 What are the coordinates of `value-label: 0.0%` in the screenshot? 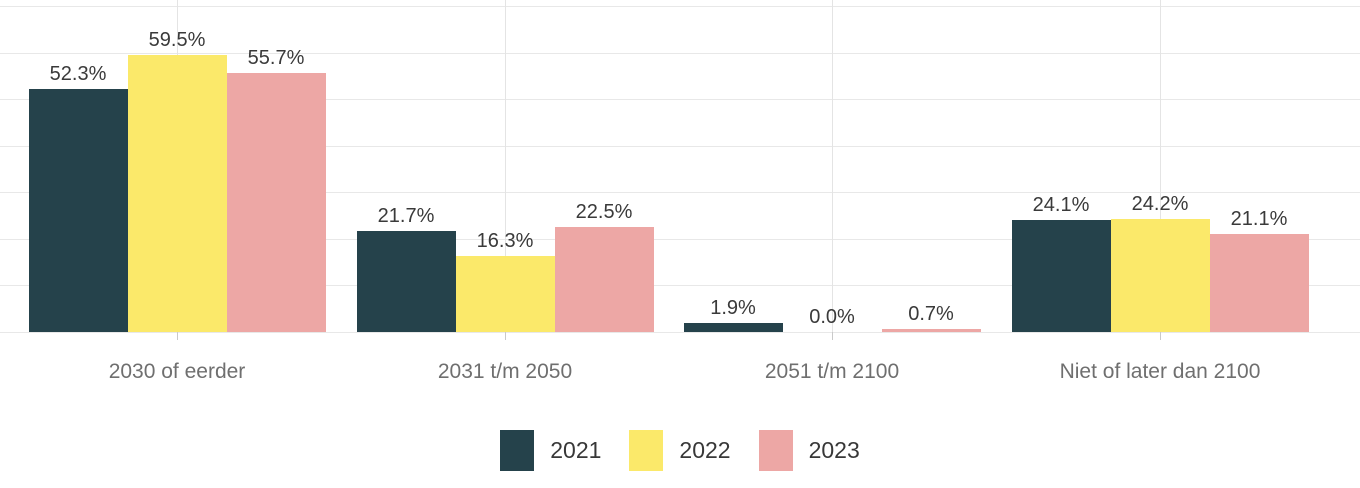 It's located at (832, 317).